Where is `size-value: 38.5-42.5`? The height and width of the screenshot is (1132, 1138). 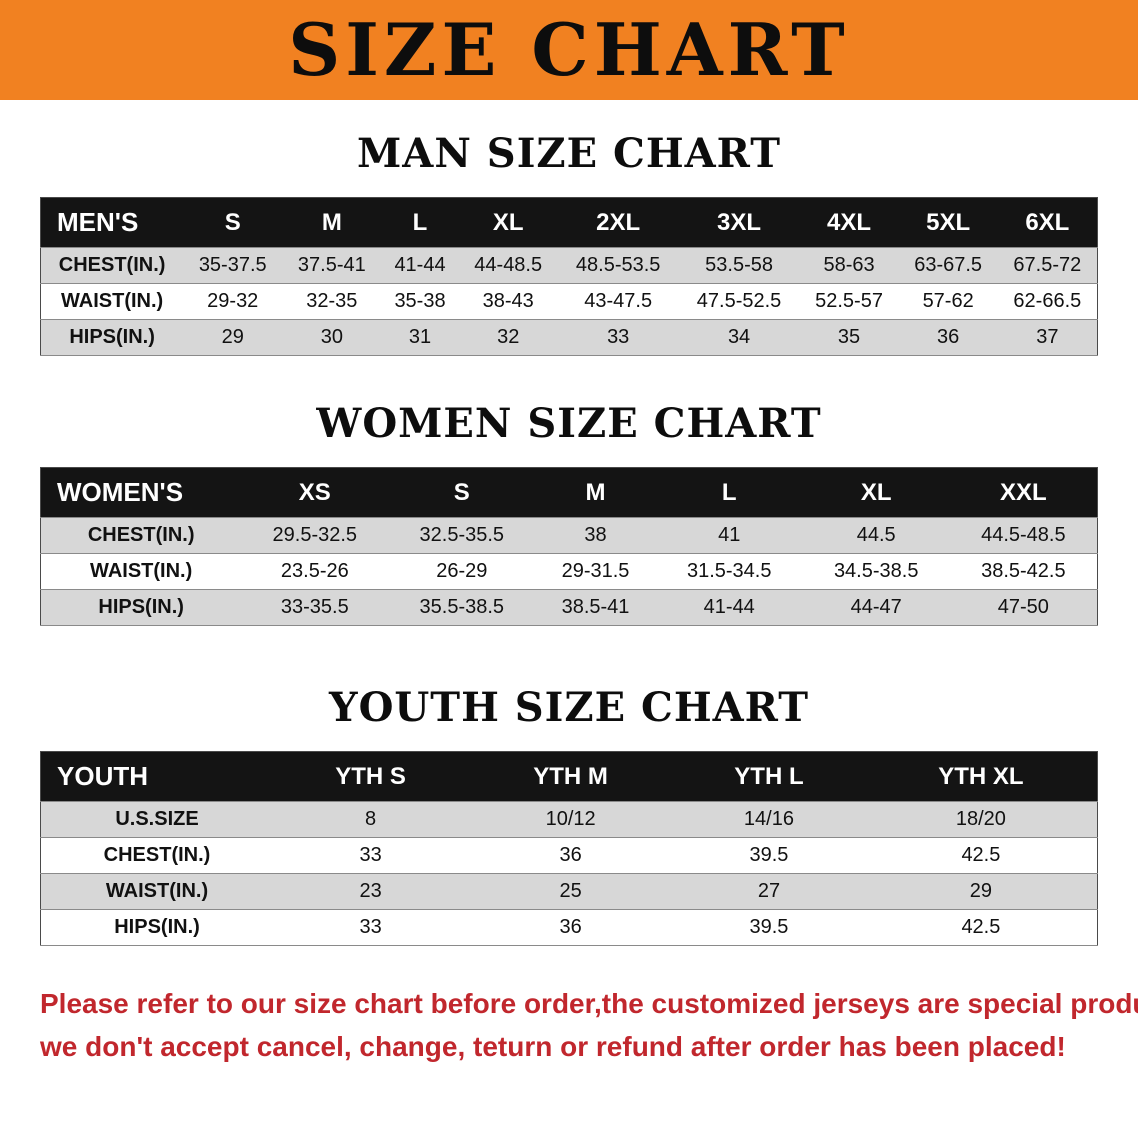 size-value: 38.5-42.5 is located at coordinates (1023, 571).